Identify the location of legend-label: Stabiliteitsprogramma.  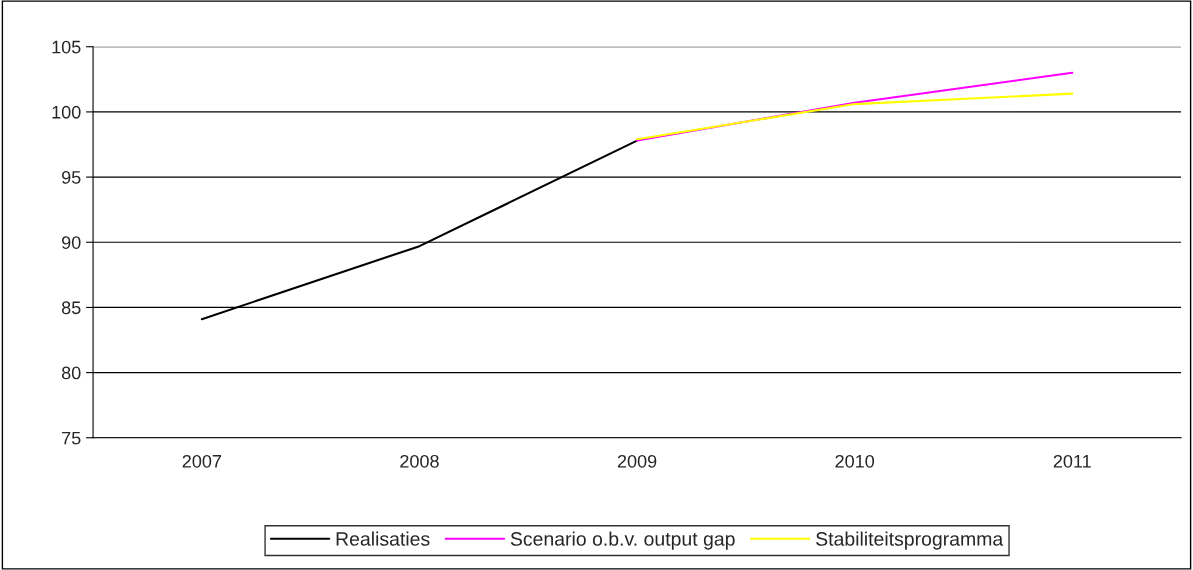
(910, 540).